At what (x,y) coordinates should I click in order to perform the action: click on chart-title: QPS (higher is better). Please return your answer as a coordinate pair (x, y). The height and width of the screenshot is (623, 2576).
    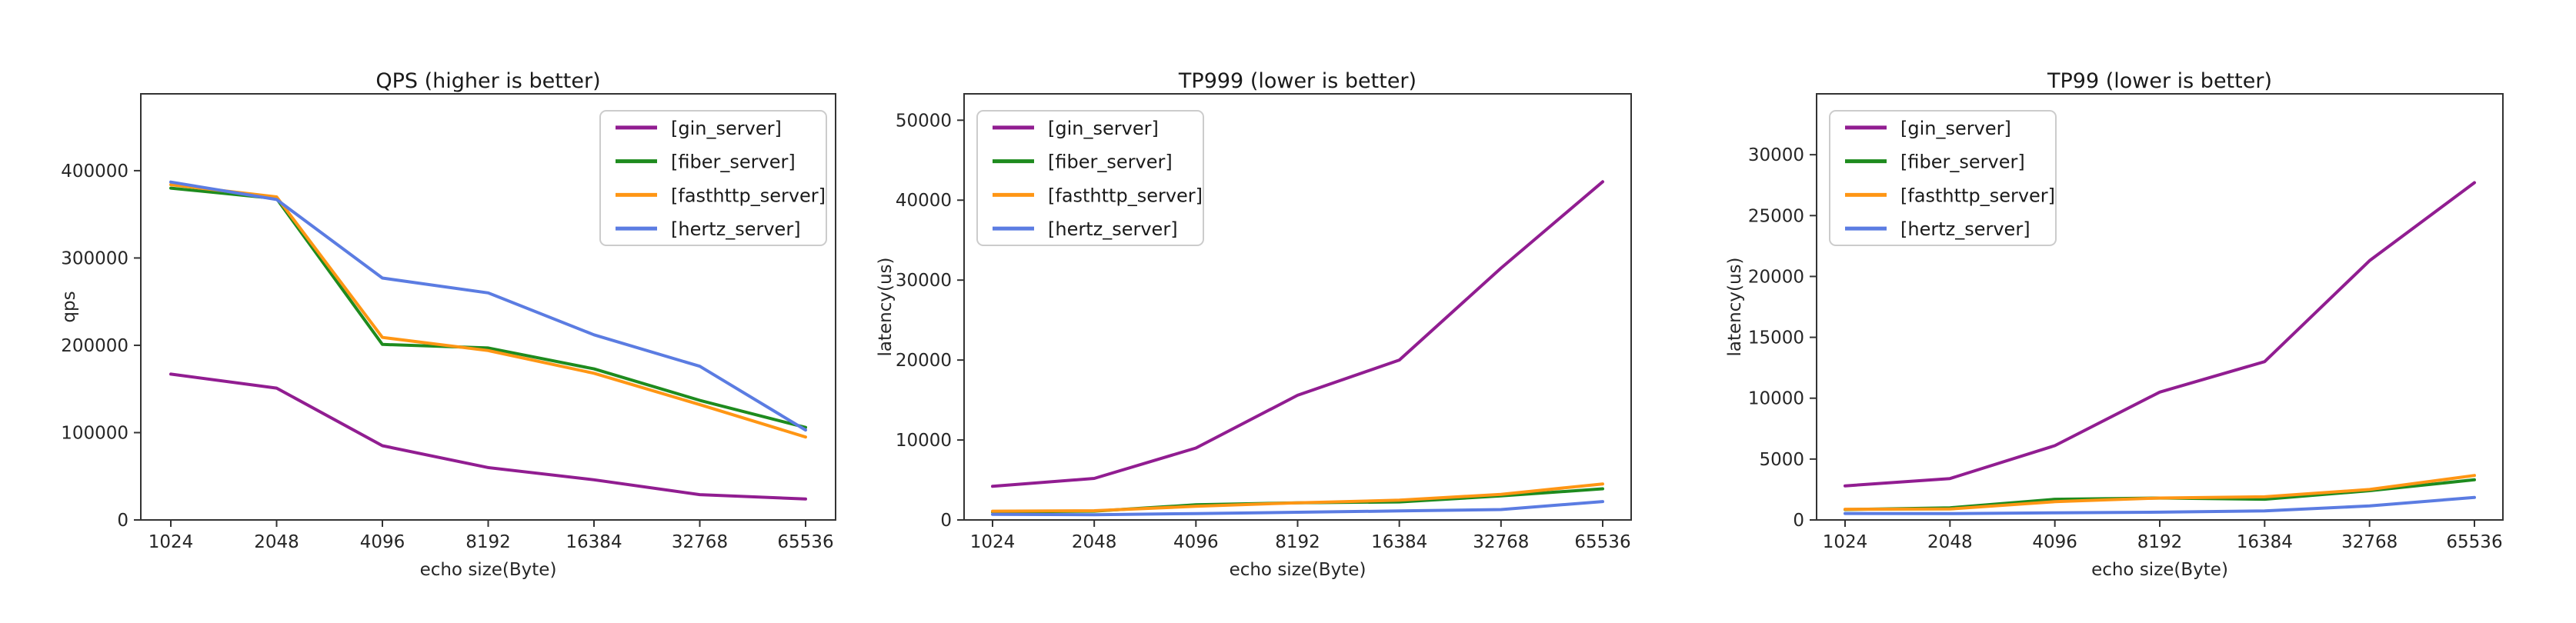
    Looking at the image, I should click on (487, 81).